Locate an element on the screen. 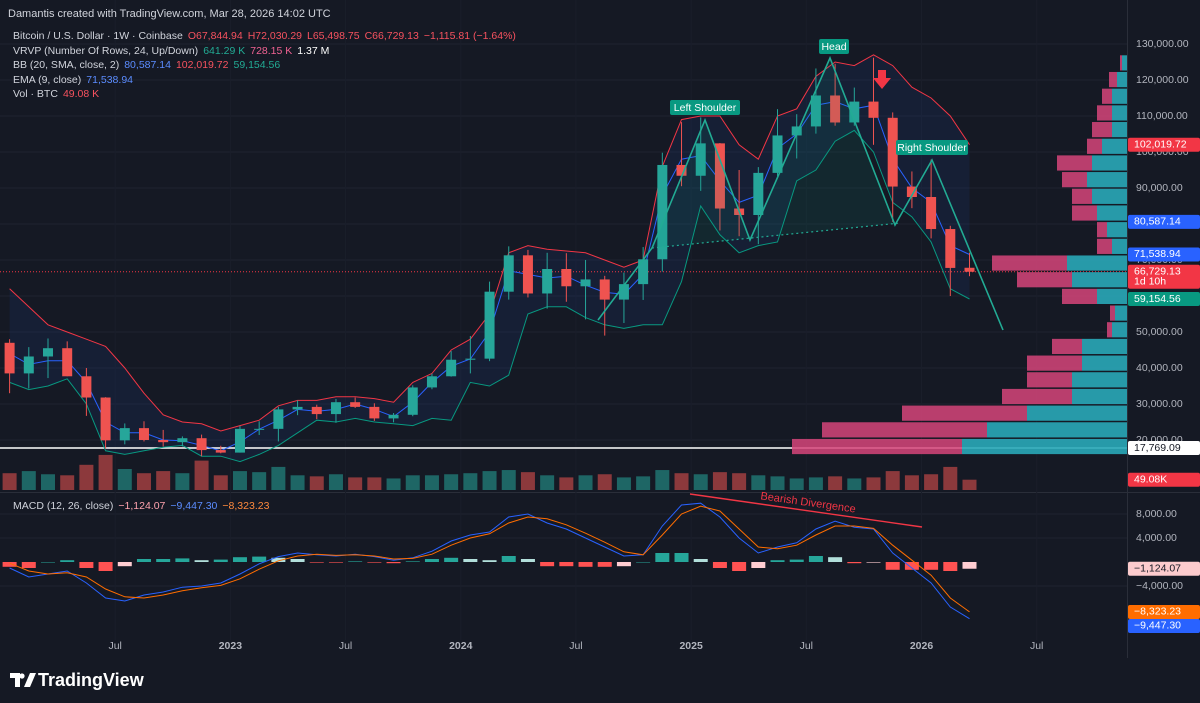 The height and width of the screenshot is (703, 1200). logo is located at coordinates (23, 680).